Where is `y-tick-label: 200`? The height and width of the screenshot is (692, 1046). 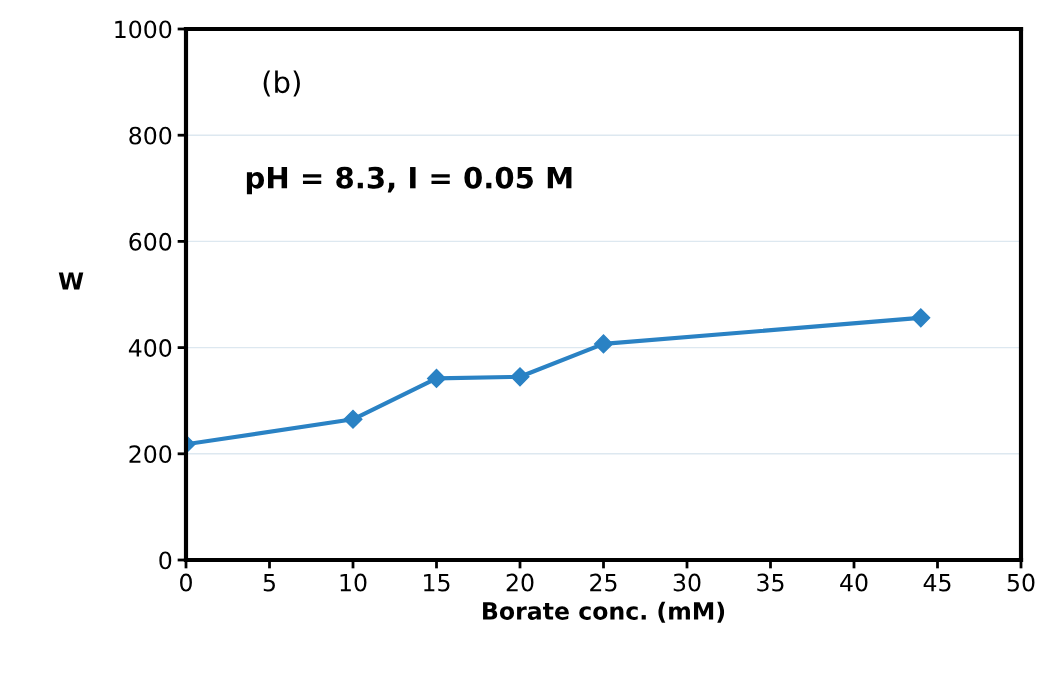
y-tick-label: 200 is located at coordinates (150, 454).